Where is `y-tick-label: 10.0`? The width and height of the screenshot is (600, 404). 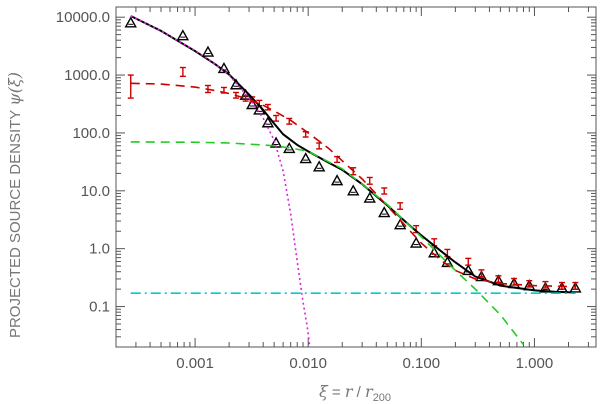
y-tick-label: 10.0 is located at coordinates (95, 191).